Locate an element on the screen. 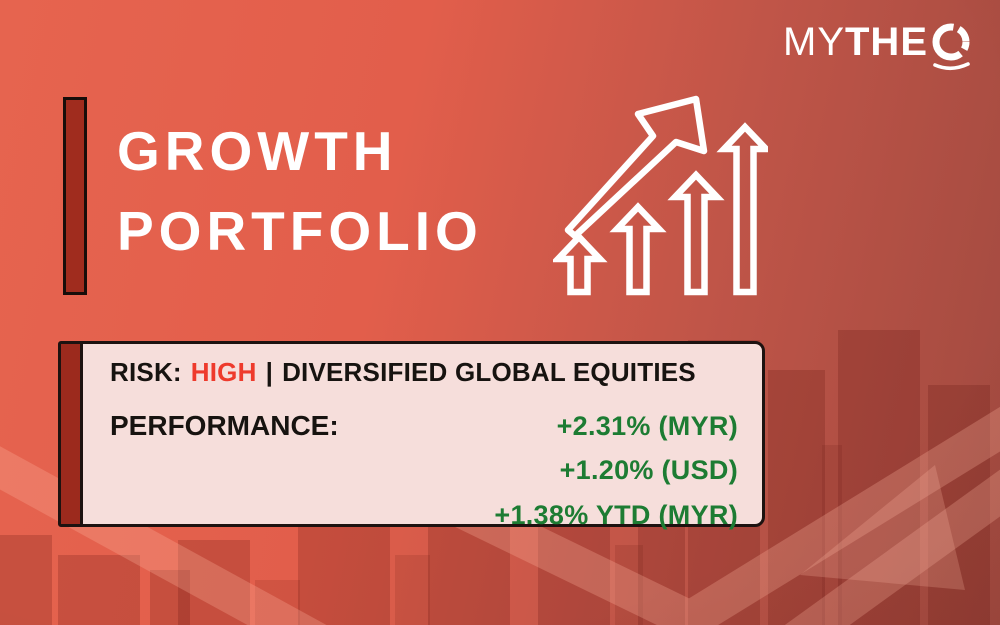  performance-value-ytd: +1.38% YTD (MYR) is located at coordinates (616, 515).